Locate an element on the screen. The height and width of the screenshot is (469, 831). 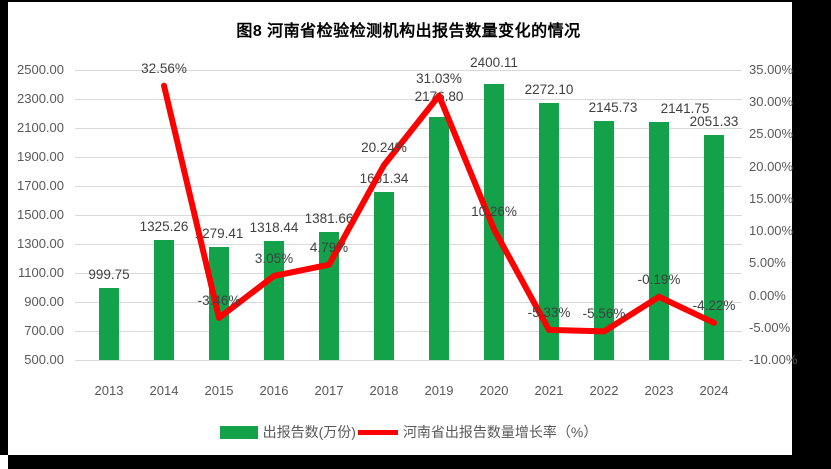
line-swatch-icon is located at coordinates (377, 432).